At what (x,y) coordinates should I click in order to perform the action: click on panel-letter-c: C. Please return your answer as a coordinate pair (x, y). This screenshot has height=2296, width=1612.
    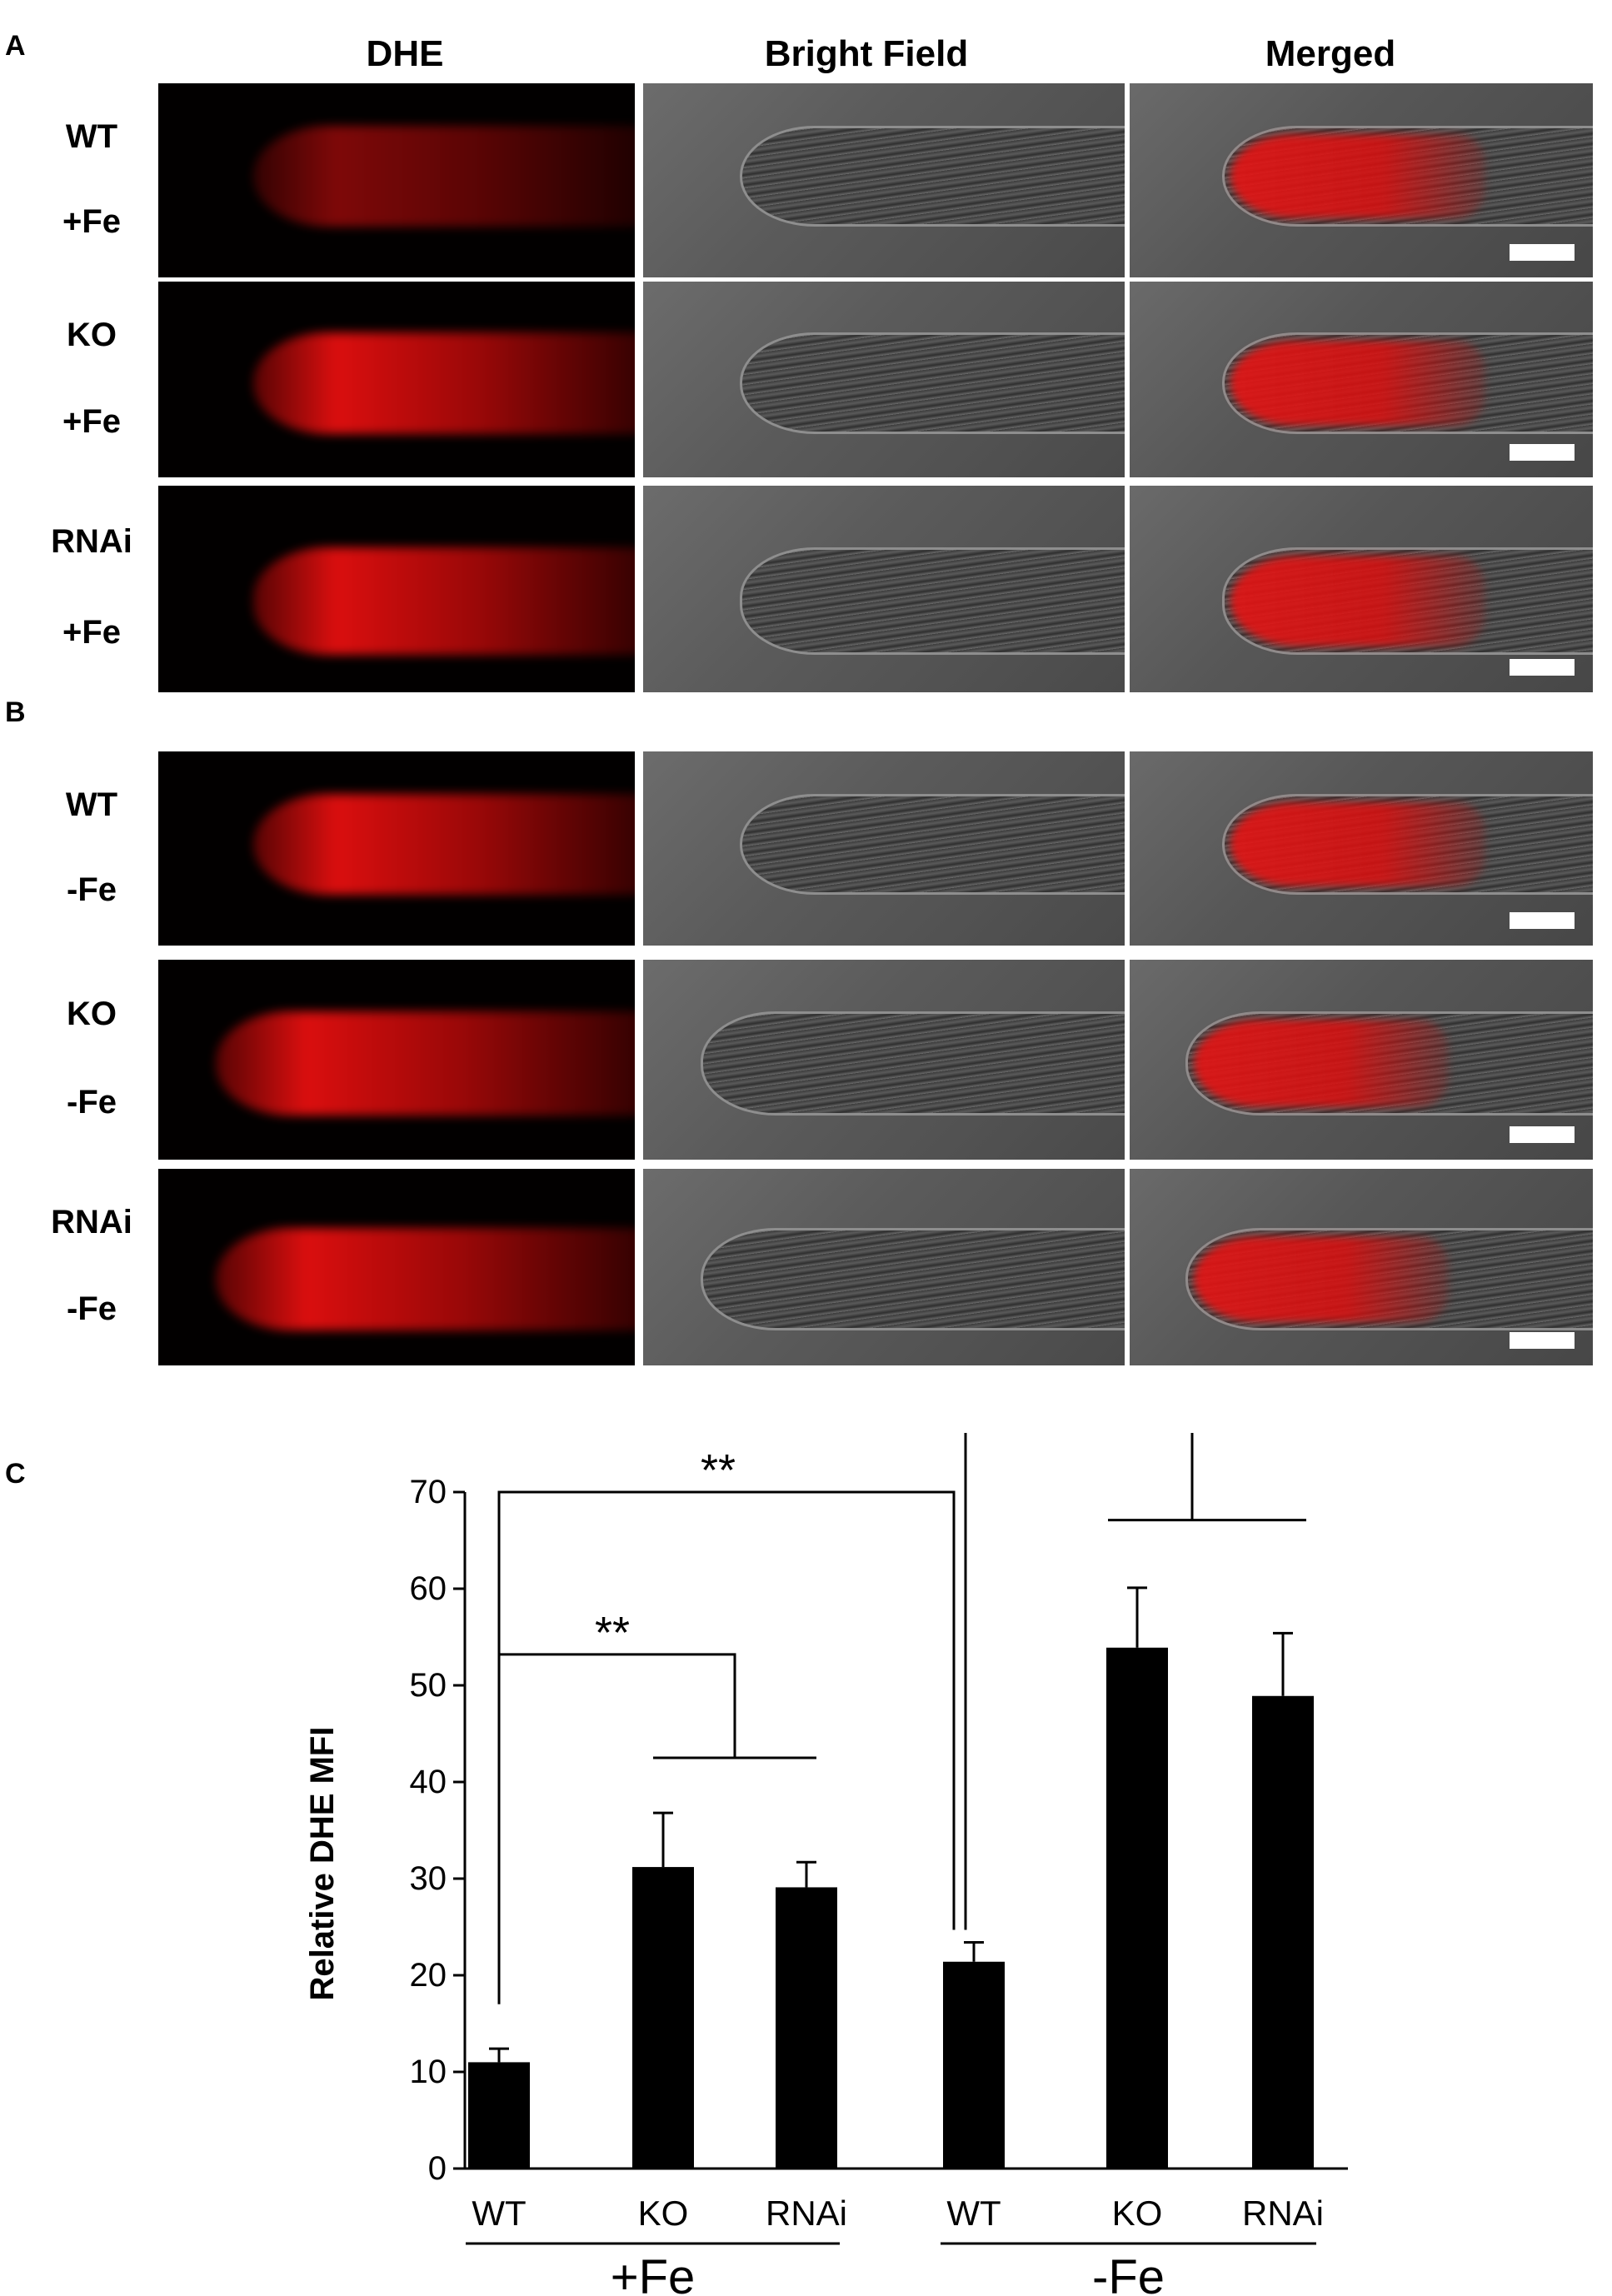
    Looking at the image, I should click on (15, 1474).